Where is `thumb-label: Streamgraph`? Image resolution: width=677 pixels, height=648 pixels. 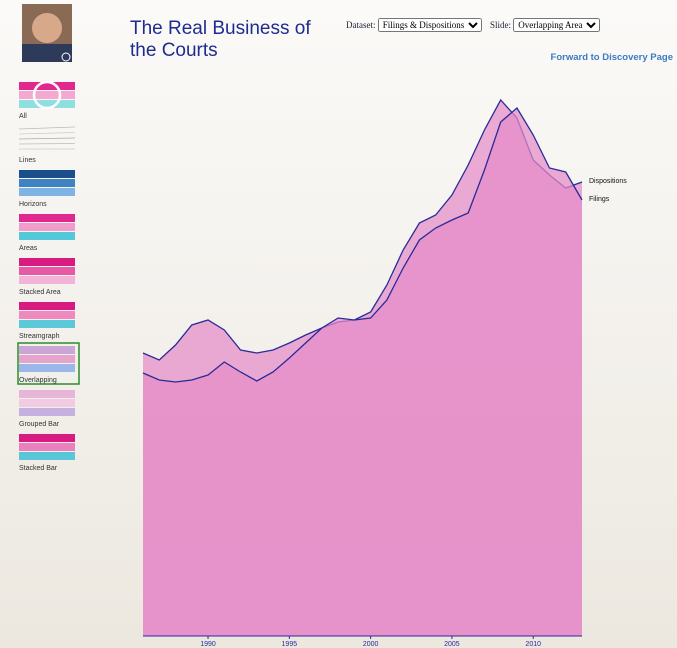
thumb-label: Streamgraph is located at coordinates (39, 336).